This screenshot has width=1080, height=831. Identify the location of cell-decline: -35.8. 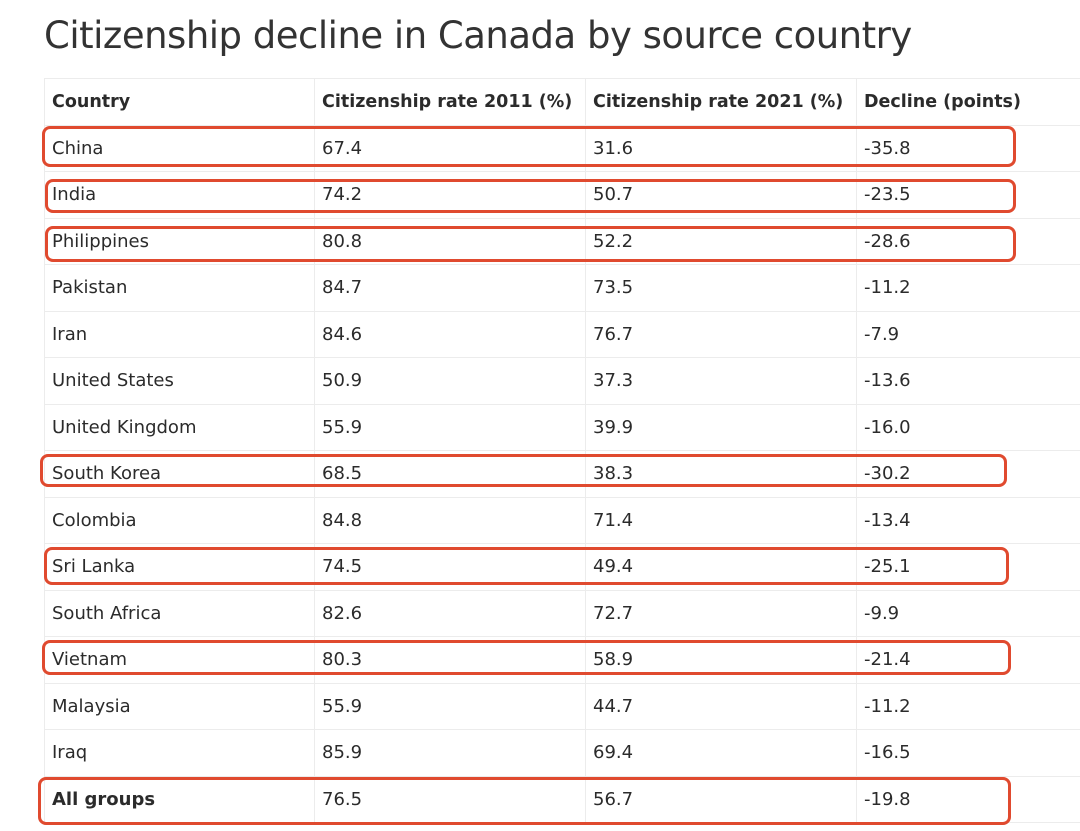
(968, 148).